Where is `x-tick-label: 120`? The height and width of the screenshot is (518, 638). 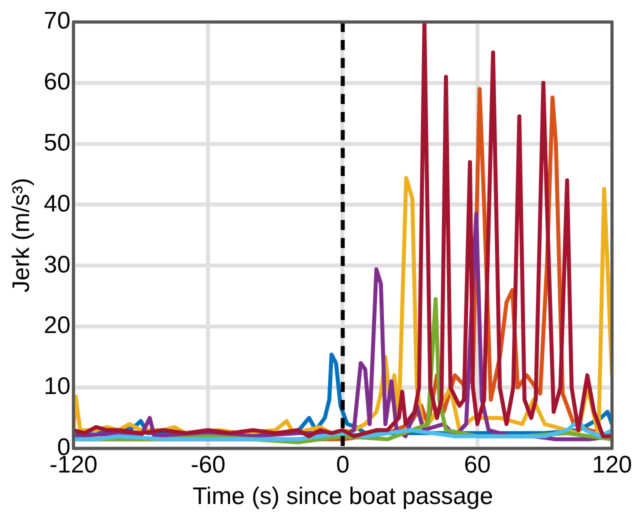 x-tick-label: 120 is located at coordinates (612, 464).